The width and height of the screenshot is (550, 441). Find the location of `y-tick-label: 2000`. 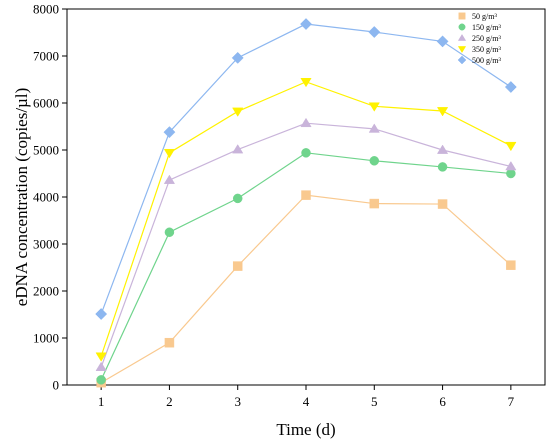

y-tick-label: 2000 is located at coordinates (46, 291).